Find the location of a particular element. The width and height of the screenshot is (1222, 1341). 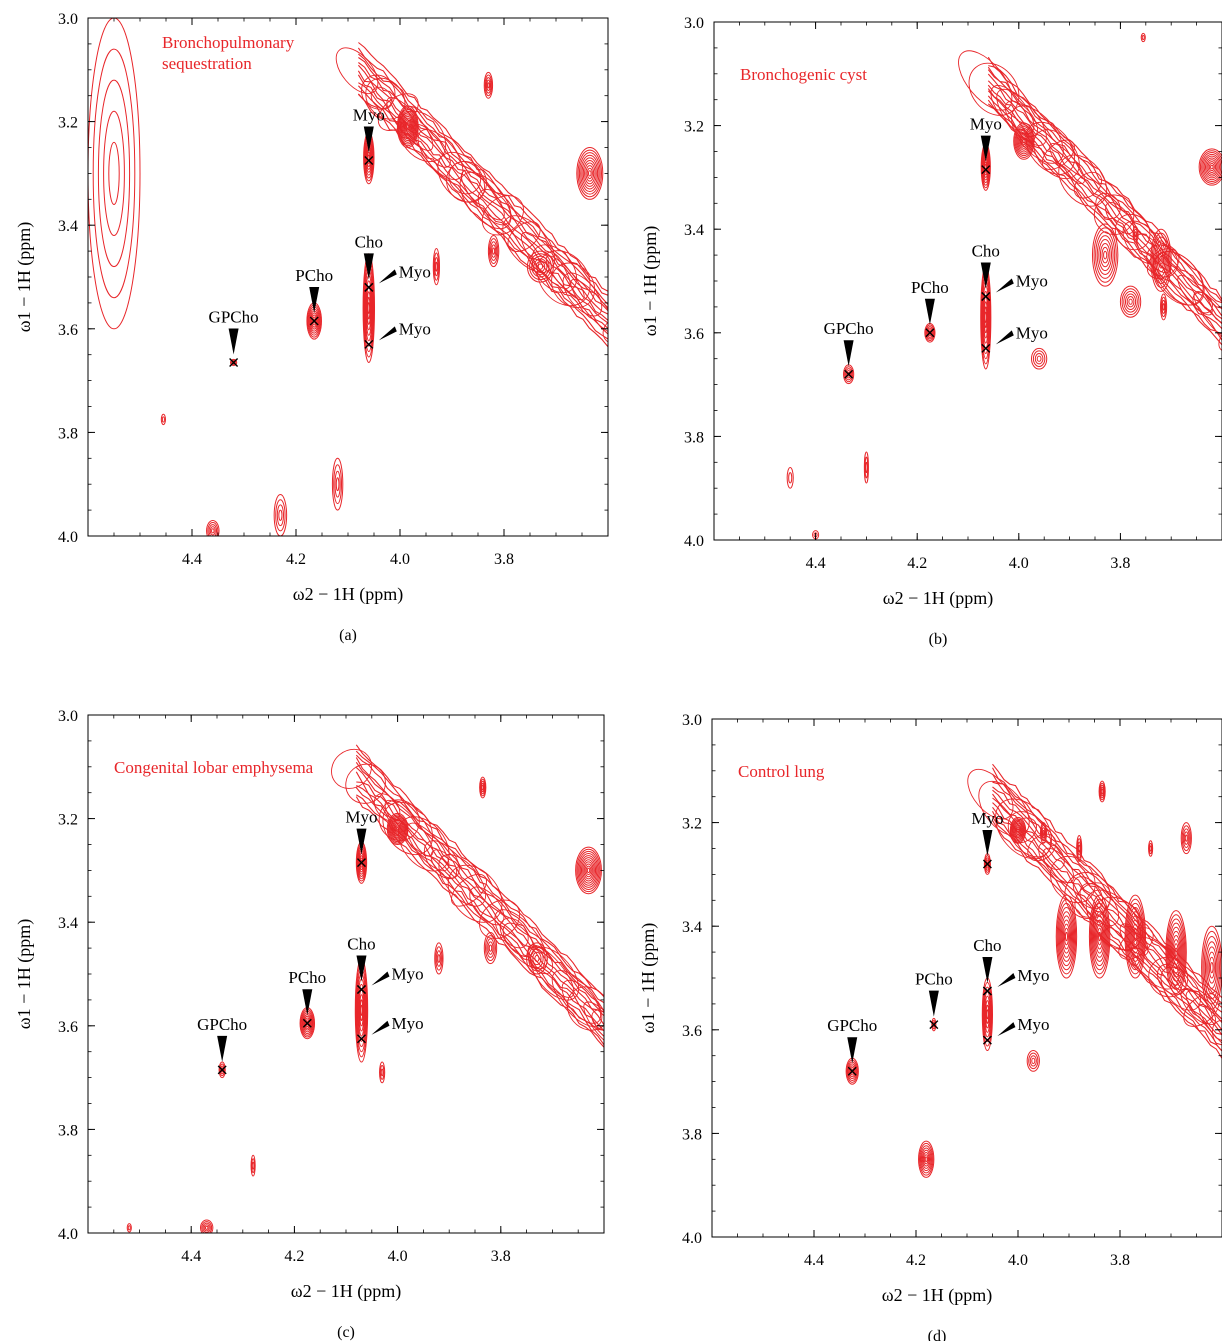

sample-label: Bronchogenic cyst is located at coordinates (803, 74).